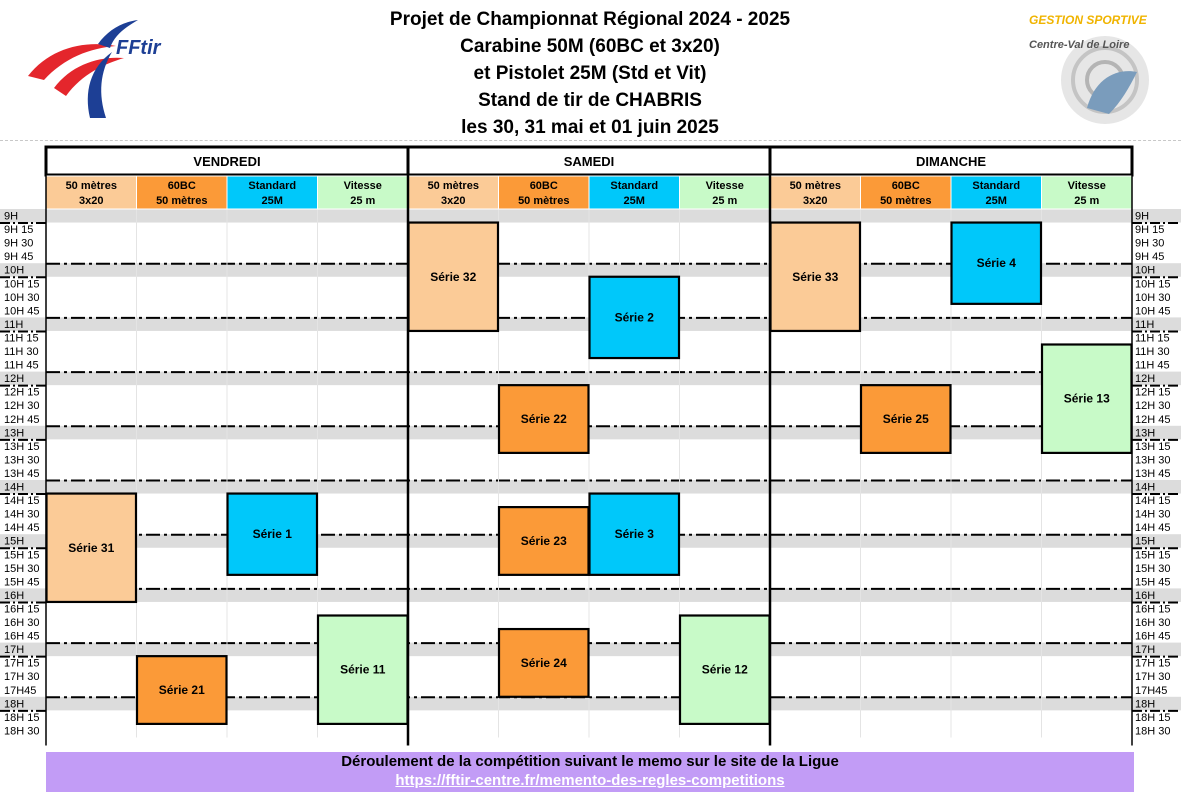 This screenshot has height=792, width=1181. What do you see at coordinates (21, 406) in the screenshot?
I see `time-label-left: 12H 30` at bounding box center [21, 406].